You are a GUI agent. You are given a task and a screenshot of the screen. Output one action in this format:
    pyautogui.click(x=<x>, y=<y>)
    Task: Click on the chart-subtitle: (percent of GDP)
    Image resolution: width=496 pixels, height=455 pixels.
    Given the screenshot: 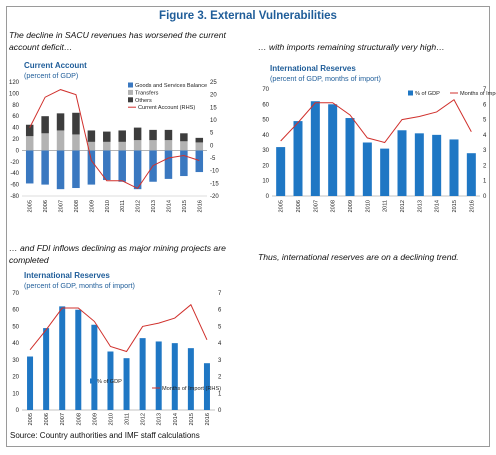 What is the action you would take?
    pyautogui.click(x=51, y=75)
    